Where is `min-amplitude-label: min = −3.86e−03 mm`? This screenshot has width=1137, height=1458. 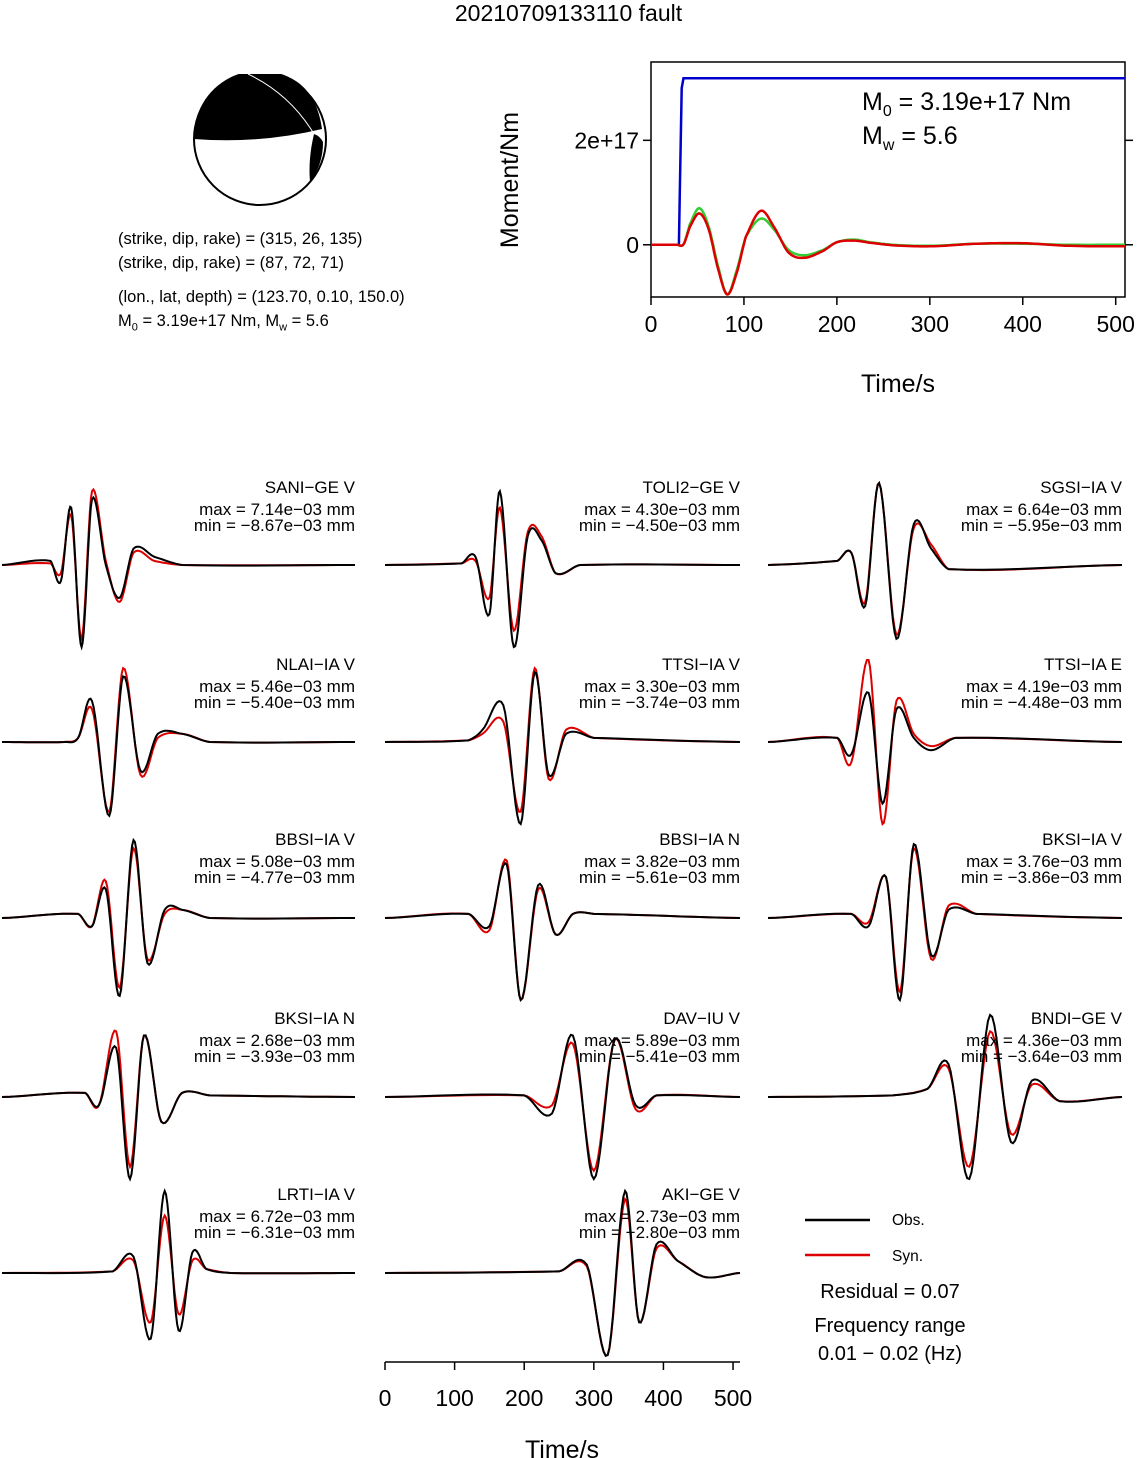
min-amplitude-label: min = −3.86e−03 mm is located at coordinates (1041, 877).